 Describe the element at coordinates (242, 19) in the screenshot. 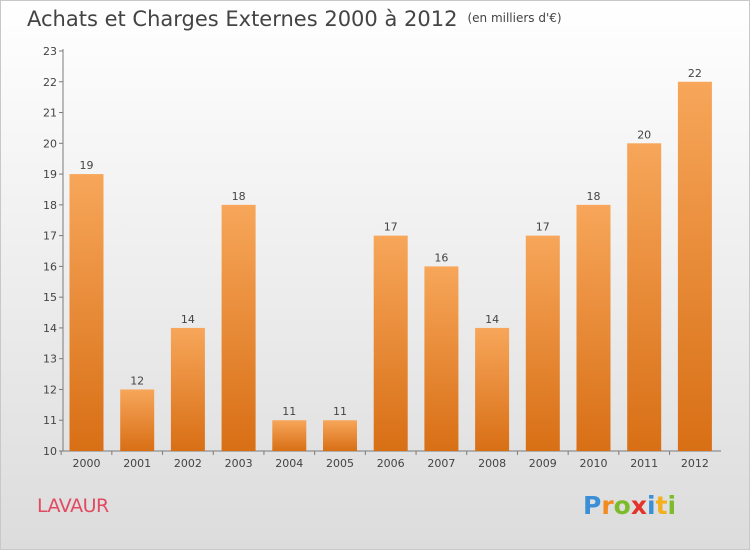

I see `title-text: Achats et Charges Externes 2000 à 2012` at that location.